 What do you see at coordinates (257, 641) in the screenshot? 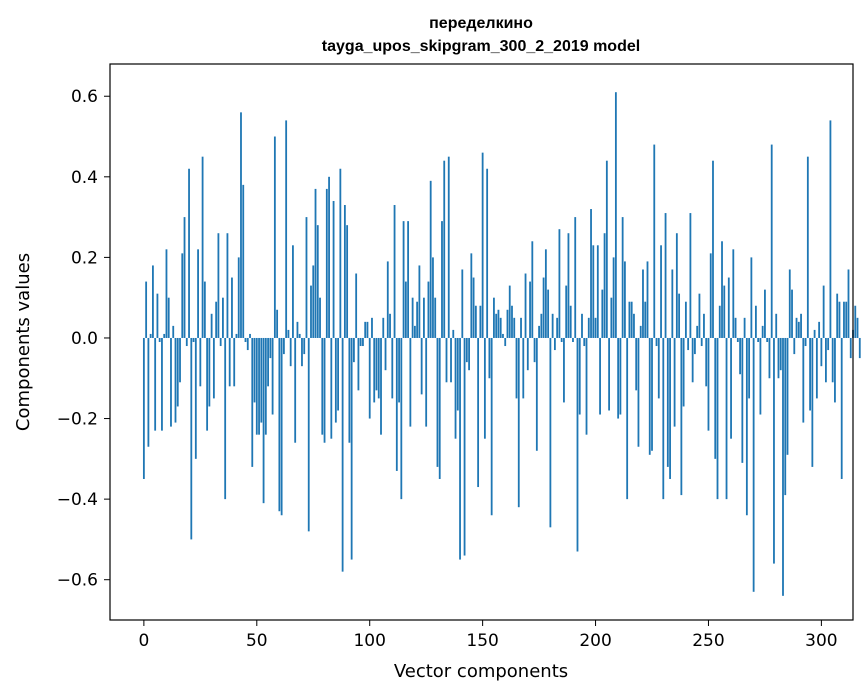
I see `x-tick-label: 50` at bounding box center [257, 641].